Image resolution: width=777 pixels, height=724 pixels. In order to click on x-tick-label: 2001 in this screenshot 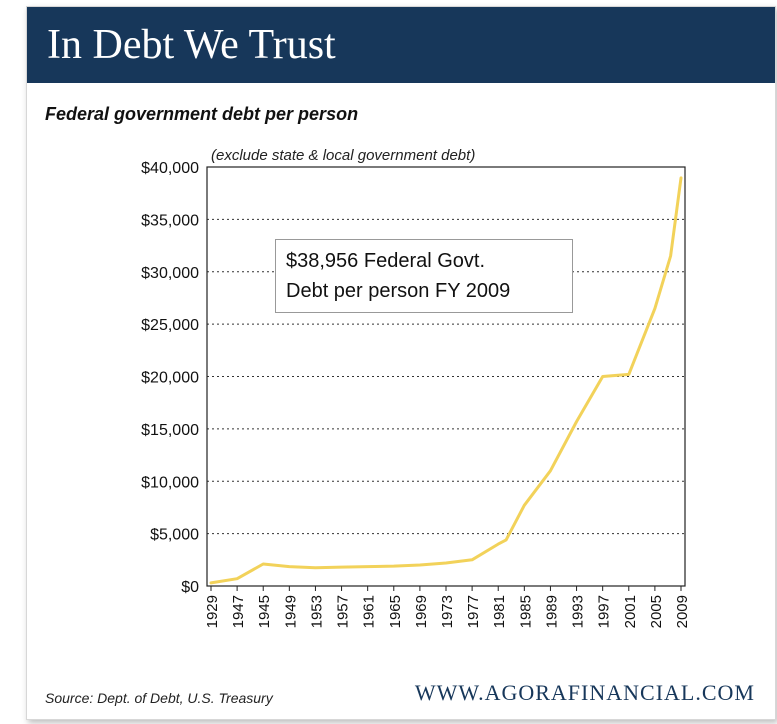, I will do `click(630, 611)`.